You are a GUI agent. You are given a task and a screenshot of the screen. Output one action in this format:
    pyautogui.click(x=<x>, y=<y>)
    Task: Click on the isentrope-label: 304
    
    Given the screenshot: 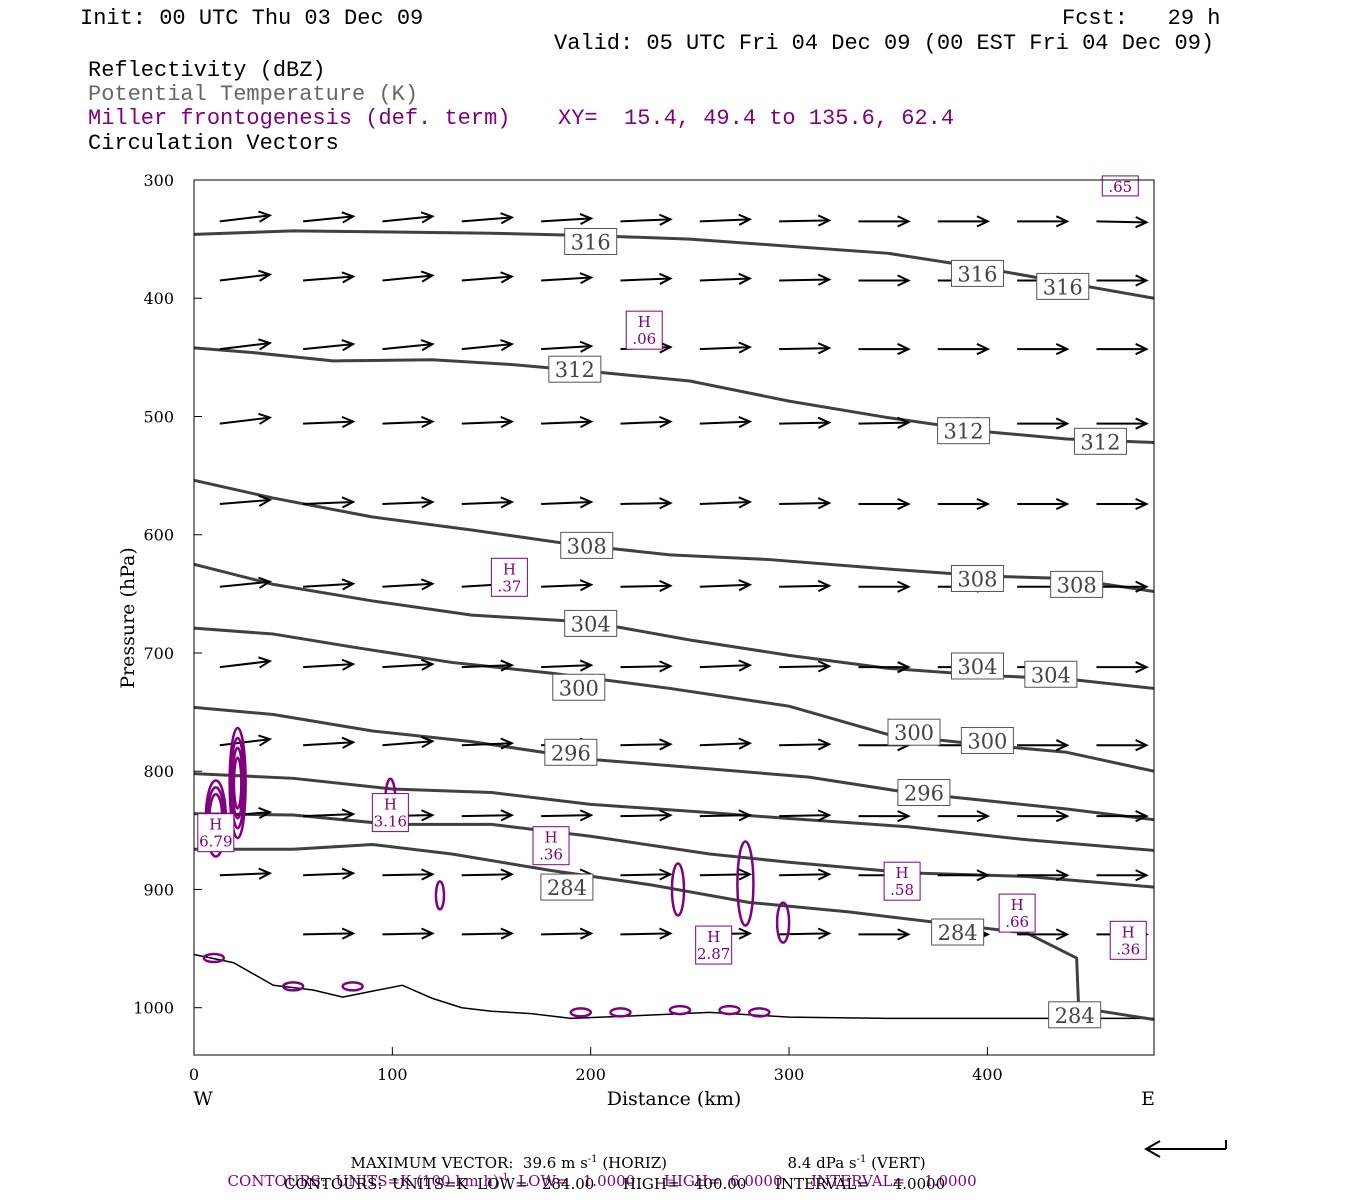 What is the action you would take?
    pyautogui.click(x=977, y=667)
    